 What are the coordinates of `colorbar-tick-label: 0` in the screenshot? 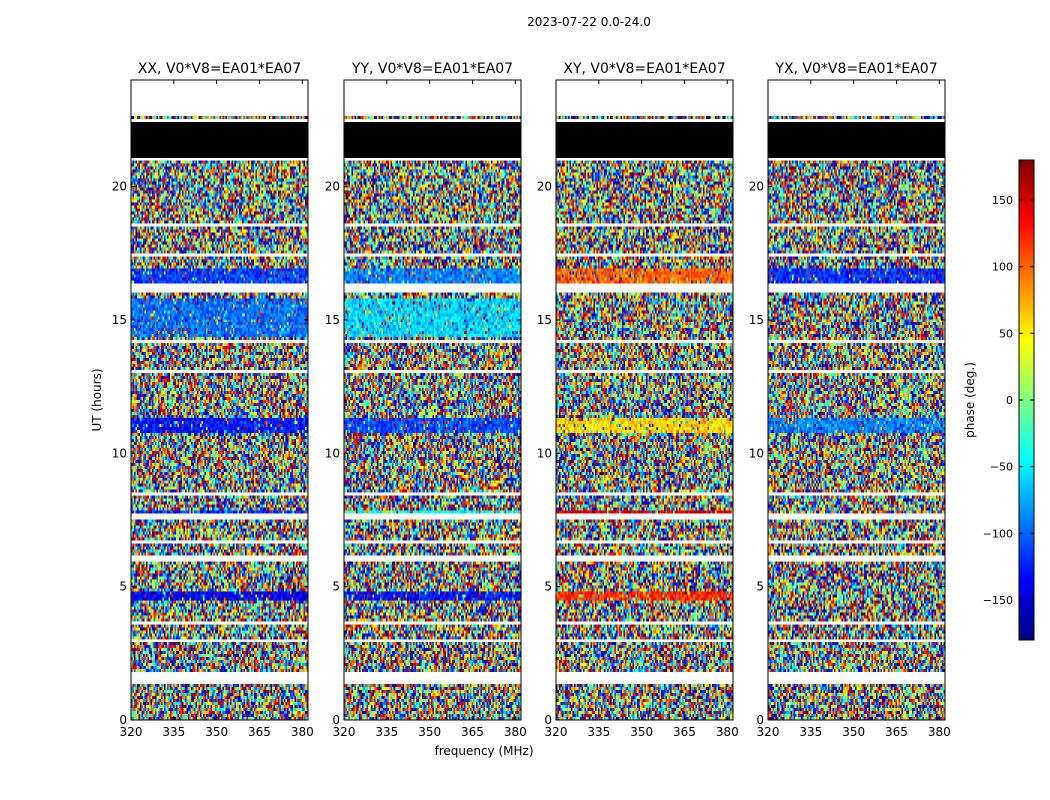 It's located at (1009, 400).